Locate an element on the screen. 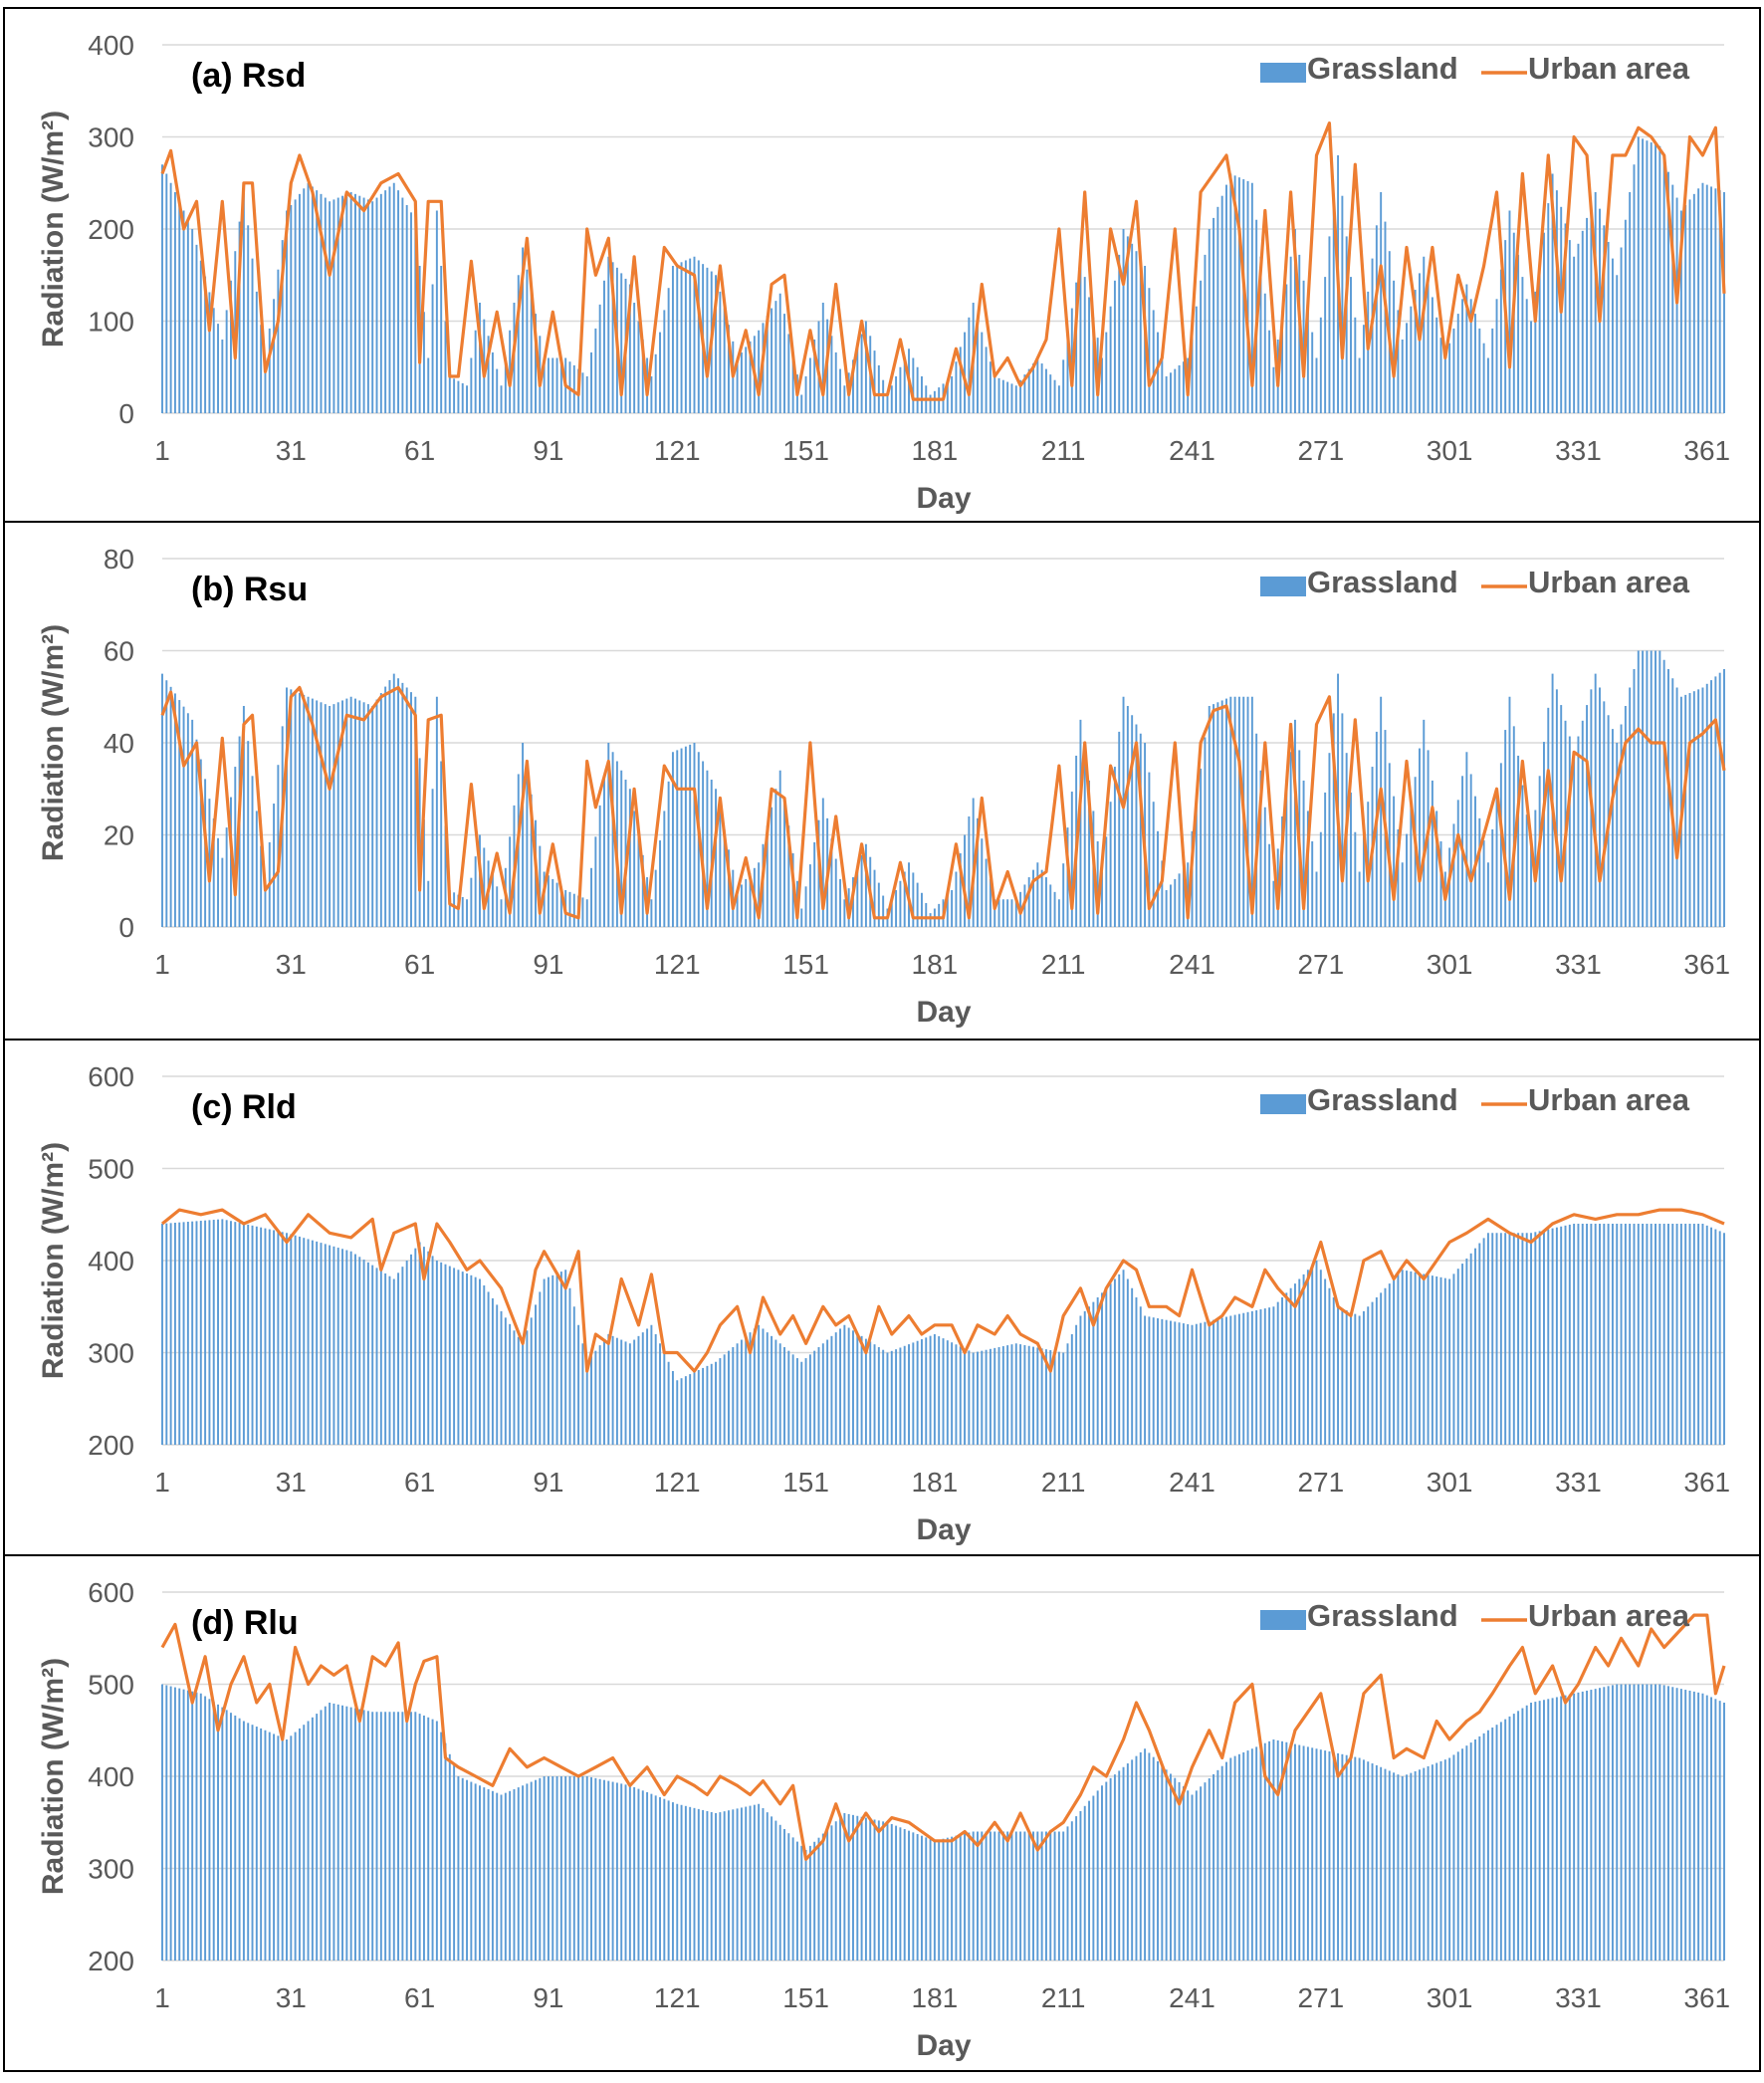  legend-swatch-grassland is located at coordinates (1283, 73).